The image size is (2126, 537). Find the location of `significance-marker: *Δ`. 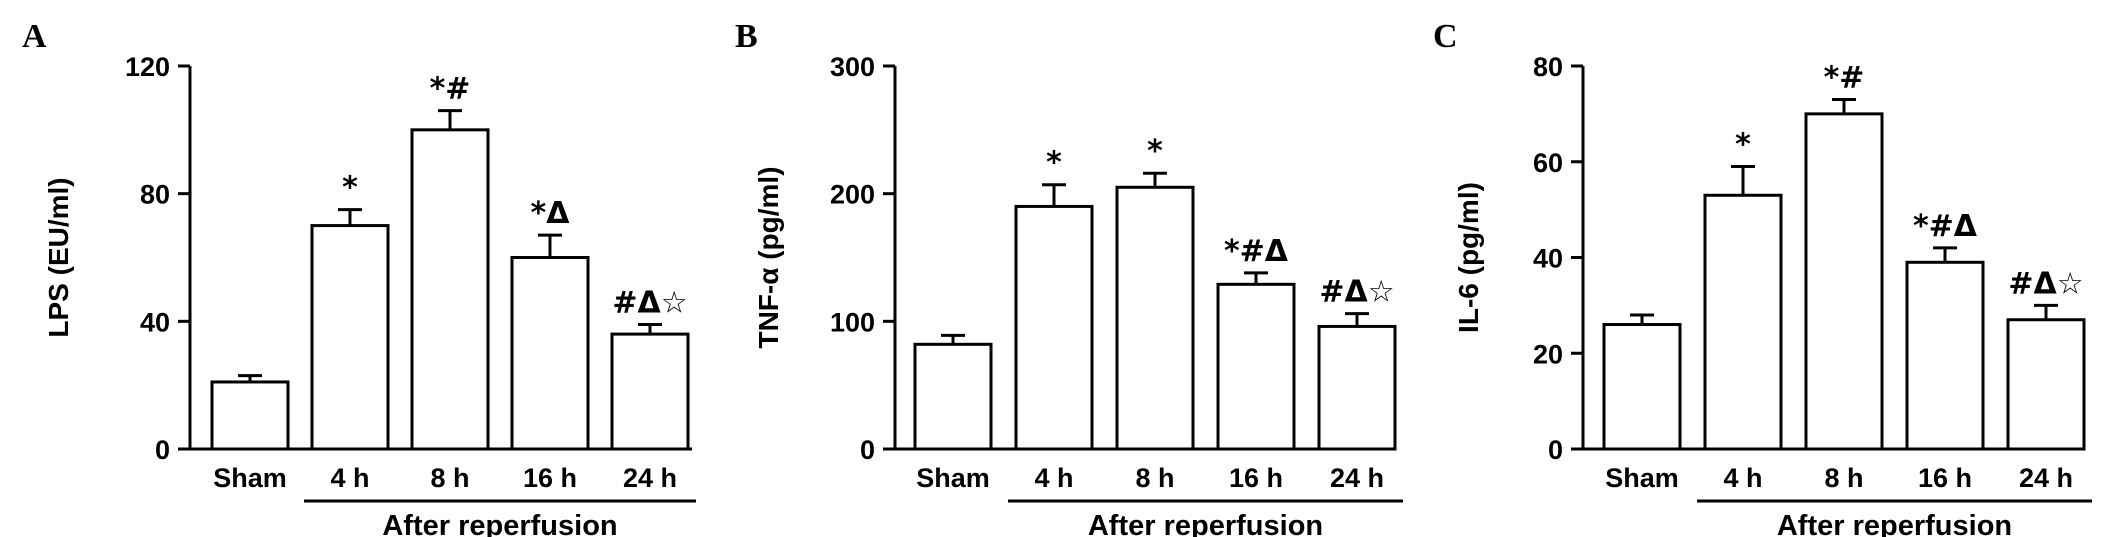

significance-marker: *Δ is located at coordinates (551, 213).